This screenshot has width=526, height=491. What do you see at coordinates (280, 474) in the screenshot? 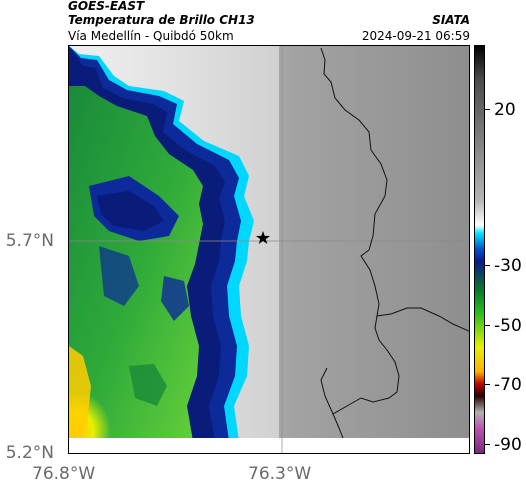
I see `lon-tick-label: 76.3°W` at bounding box center [280, 474].